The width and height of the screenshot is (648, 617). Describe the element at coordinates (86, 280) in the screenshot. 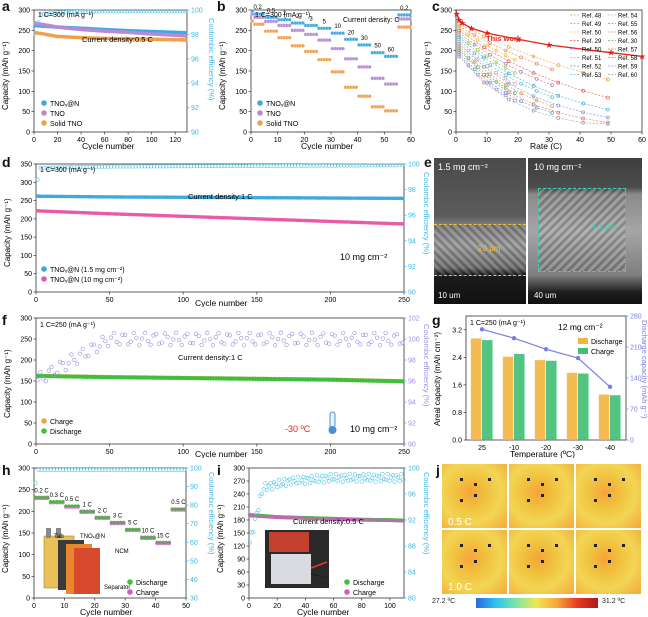

I see `d-legend-1: TNOₓ@N (10 mg cm⁻²)` at that location.